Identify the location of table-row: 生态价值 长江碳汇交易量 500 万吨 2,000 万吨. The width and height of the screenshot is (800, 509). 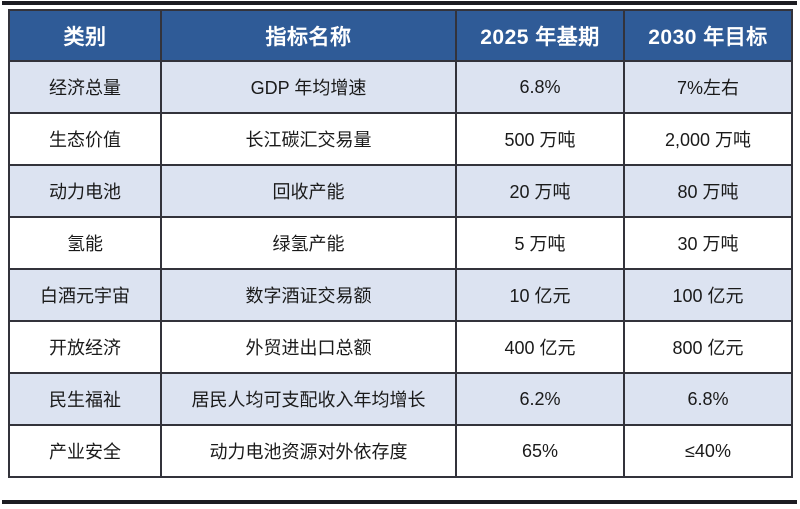
(400, 139).